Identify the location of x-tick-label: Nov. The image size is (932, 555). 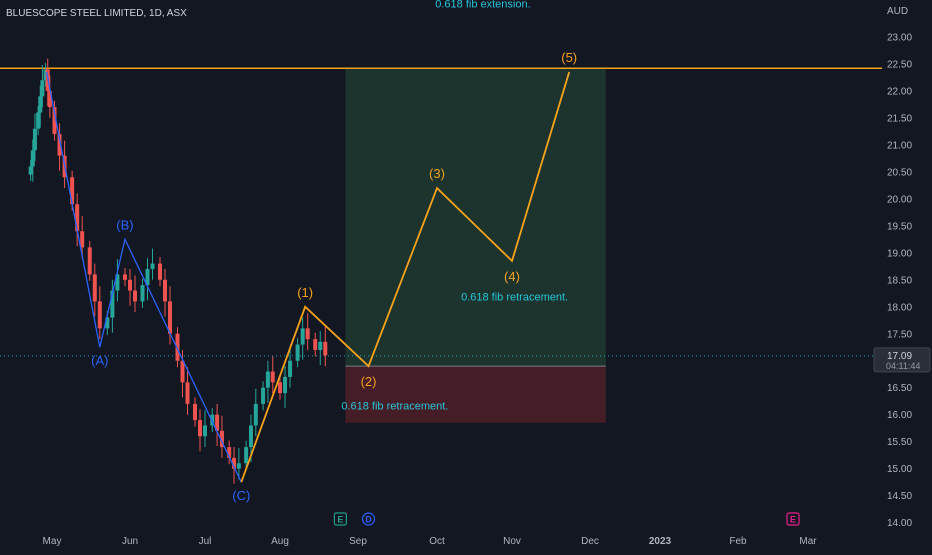
(512, 541).